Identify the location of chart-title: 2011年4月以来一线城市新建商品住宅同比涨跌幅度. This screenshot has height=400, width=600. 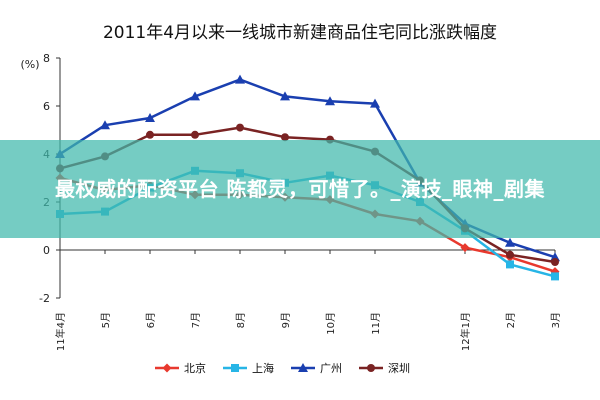
(300, 33).